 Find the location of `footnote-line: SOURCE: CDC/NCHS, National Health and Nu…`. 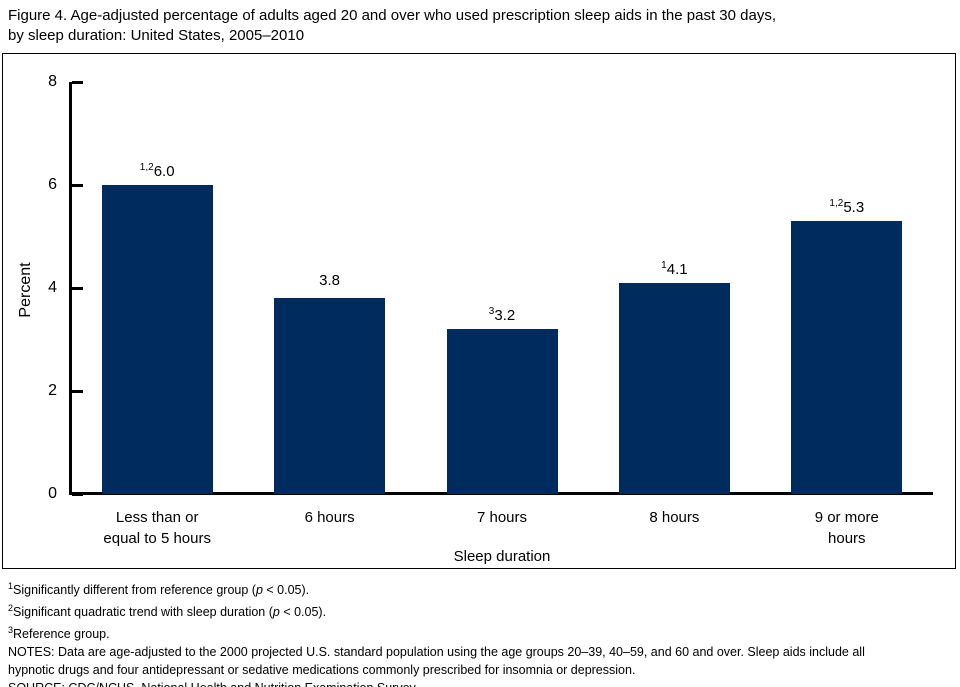

footnote-line: SOURCE: CDC/NCHS, National Health and Nu… is located at coordinates (482, 683).